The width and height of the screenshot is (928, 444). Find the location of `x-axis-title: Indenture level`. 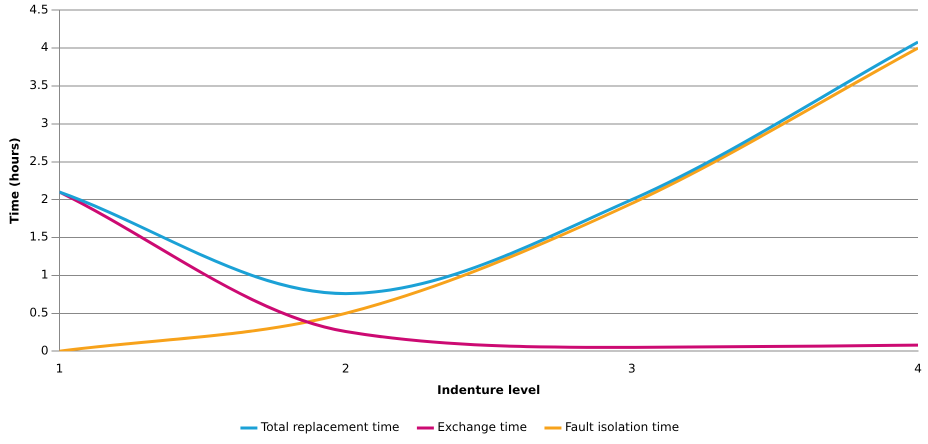

x-axis-title: Indenture level is located at coordinates (488, 389).